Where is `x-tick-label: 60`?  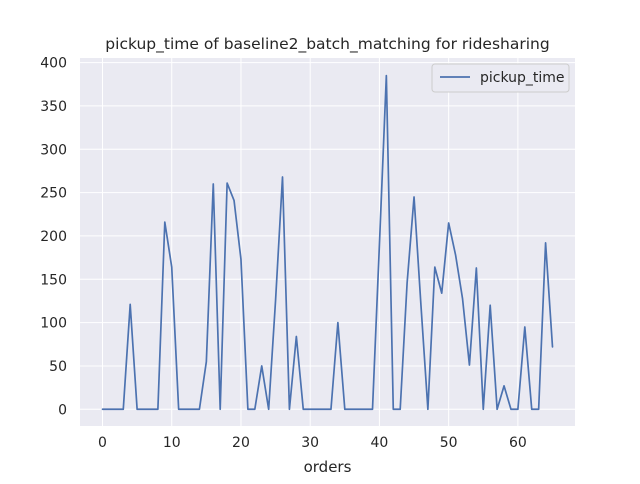
x-tick-label: 60 is located at coordinates (518, 443).